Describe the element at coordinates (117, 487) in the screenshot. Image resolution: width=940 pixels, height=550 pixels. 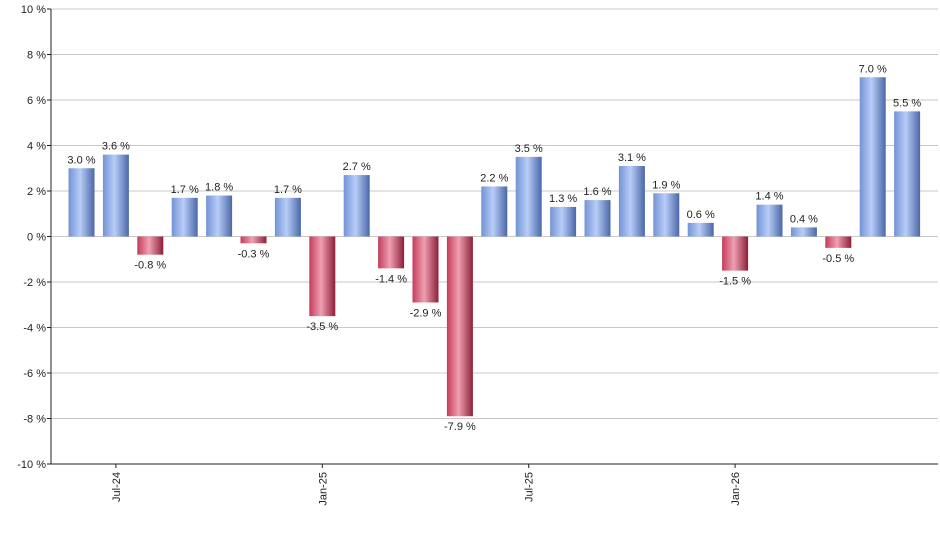
I see `x-tick-label: Jul-24` at that location.